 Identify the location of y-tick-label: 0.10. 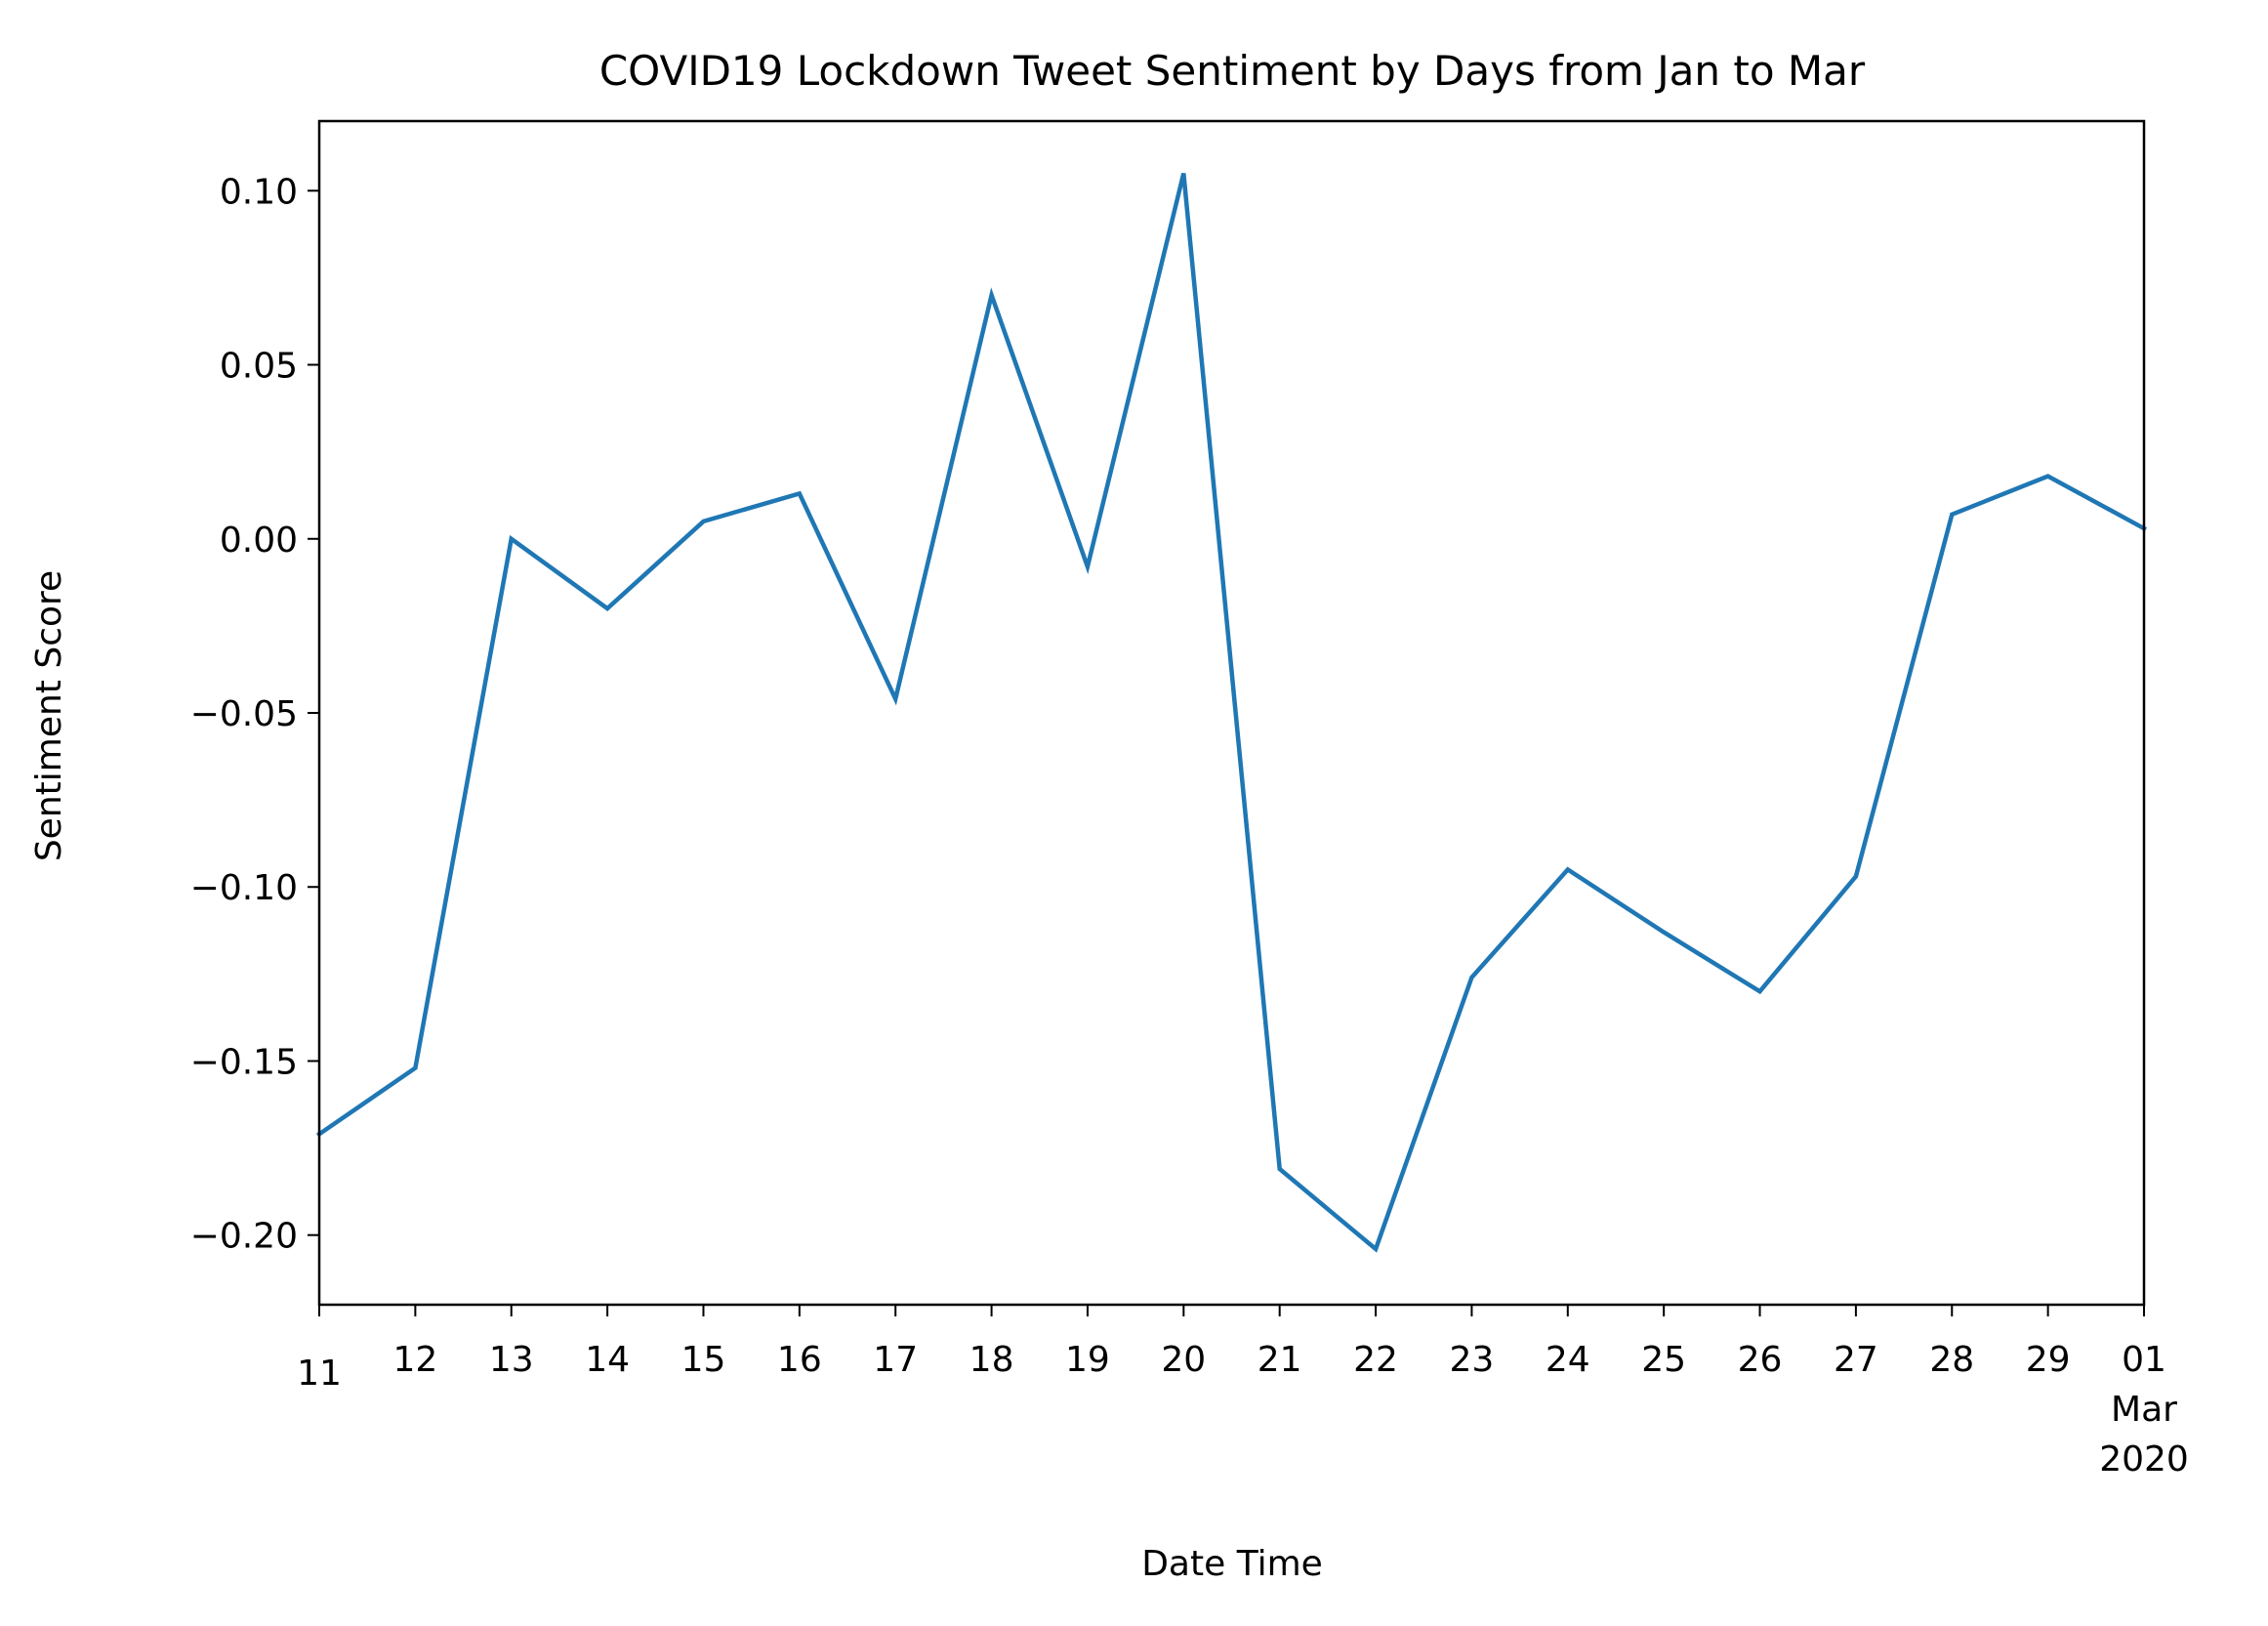
(259, 192).